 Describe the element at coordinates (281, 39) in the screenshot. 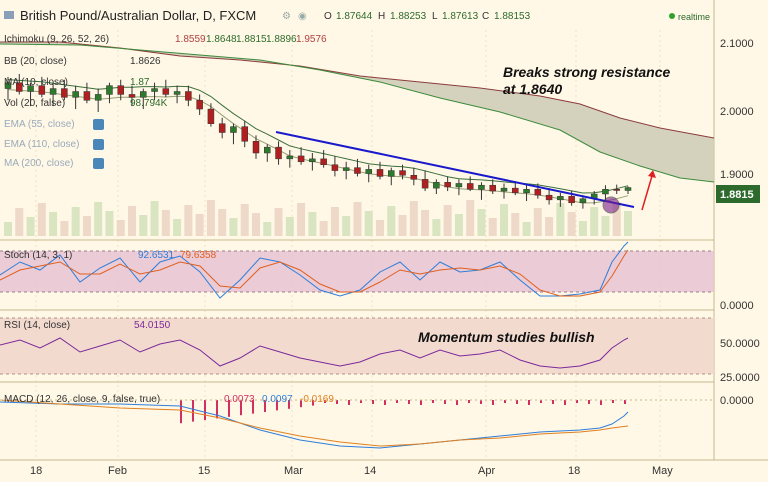

I see `ichimoku-value-4: 1.8896` at that location.